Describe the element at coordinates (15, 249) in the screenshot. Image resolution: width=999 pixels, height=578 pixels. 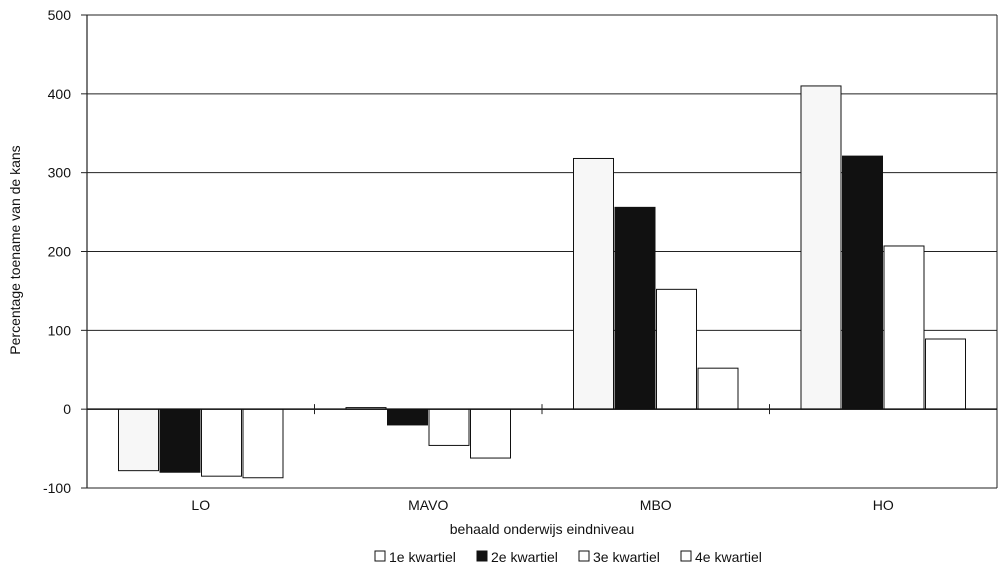
I see `y-axis-title: Percentage toename van de kans` at that location.